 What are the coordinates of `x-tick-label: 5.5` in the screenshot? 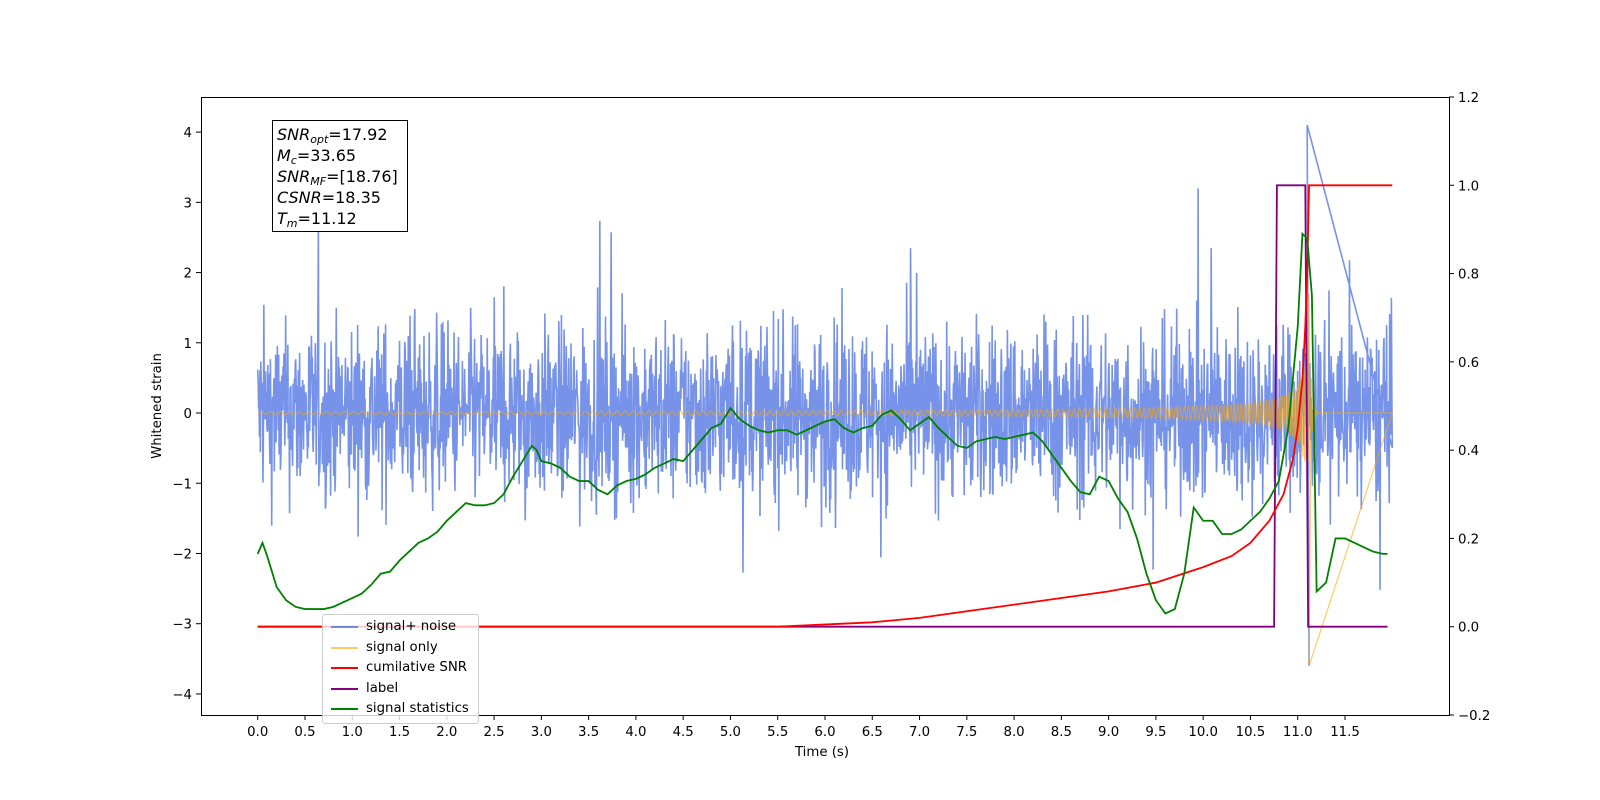 It's located at (777, 732).